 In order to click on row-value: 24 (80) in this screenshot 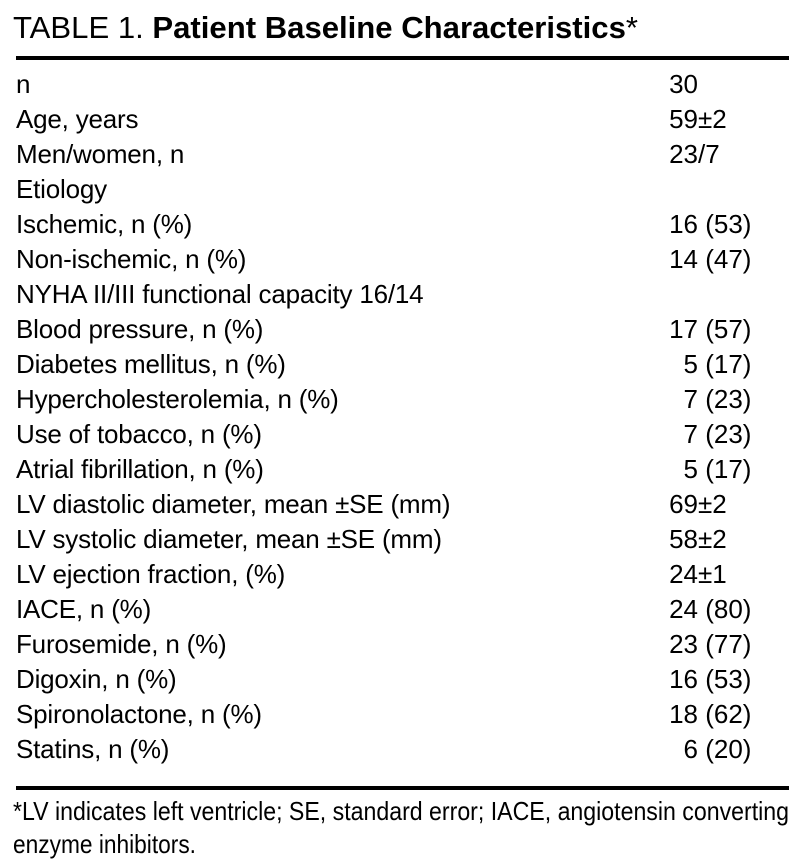, I will do `click(705, 609)`.